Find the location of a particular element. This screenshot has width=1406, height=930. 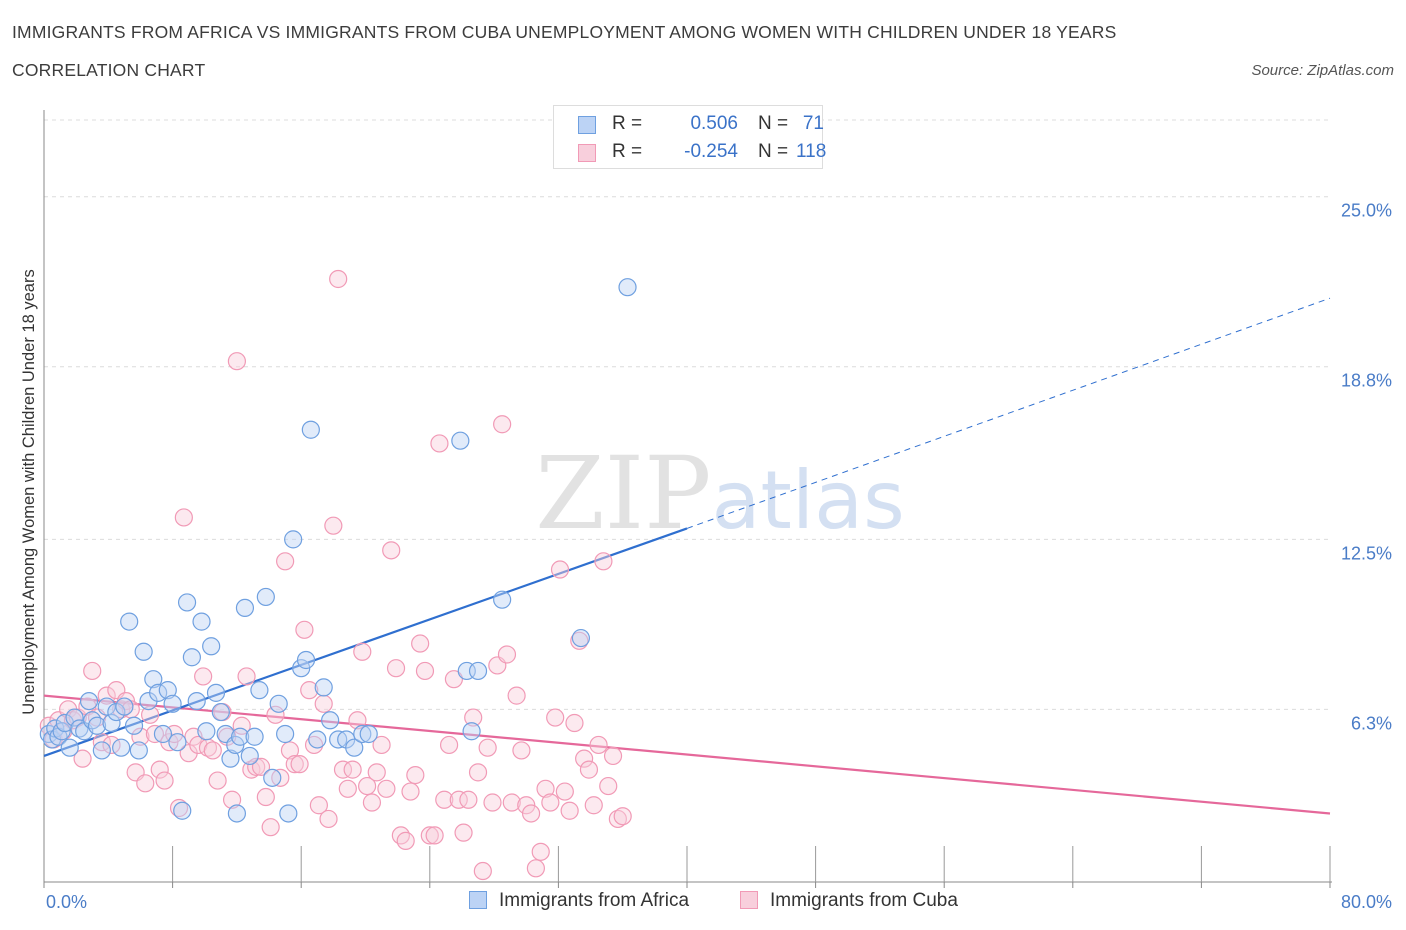

cuba-n-label: N = is located at coordinates (773, 151).